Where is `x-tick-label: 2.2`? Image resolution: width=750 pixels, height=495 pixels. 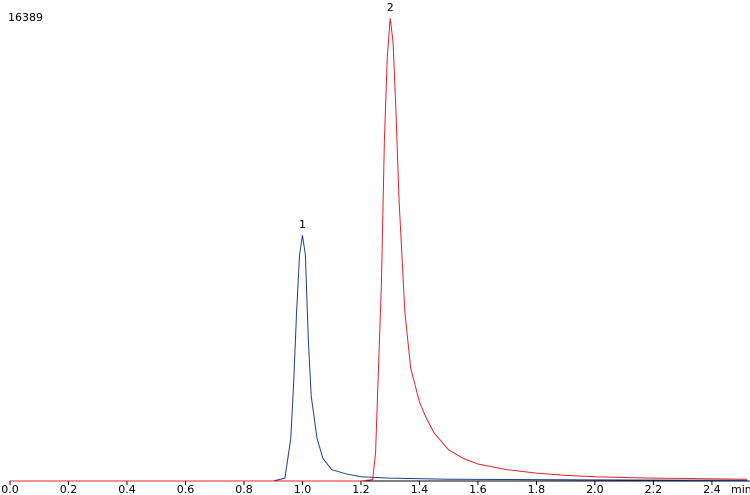 x-tick-label: 2.2 is located at coordinates (654, 489).